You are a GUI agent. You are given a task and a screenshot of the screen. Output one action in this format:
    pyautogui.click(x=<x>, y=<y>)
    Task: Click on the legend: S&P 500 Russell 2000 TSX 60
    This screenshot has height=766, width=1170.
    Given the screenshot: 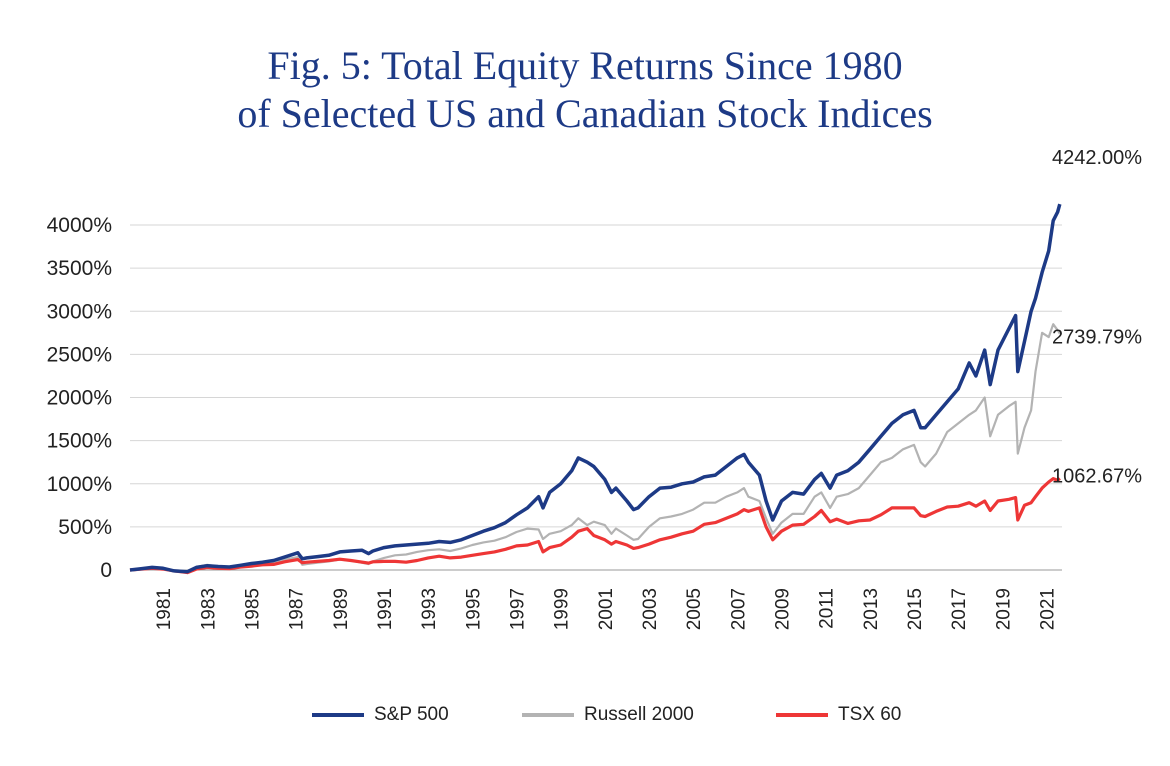 What is the action you would take?
    pyautogui.click(x=585, y=715)
    